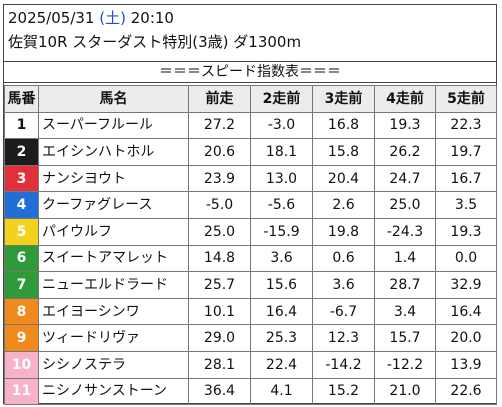 The height and width of the screenshot is (407, 502). I want to click on horse-name: エイヨーシンワ, so click(113, 311).